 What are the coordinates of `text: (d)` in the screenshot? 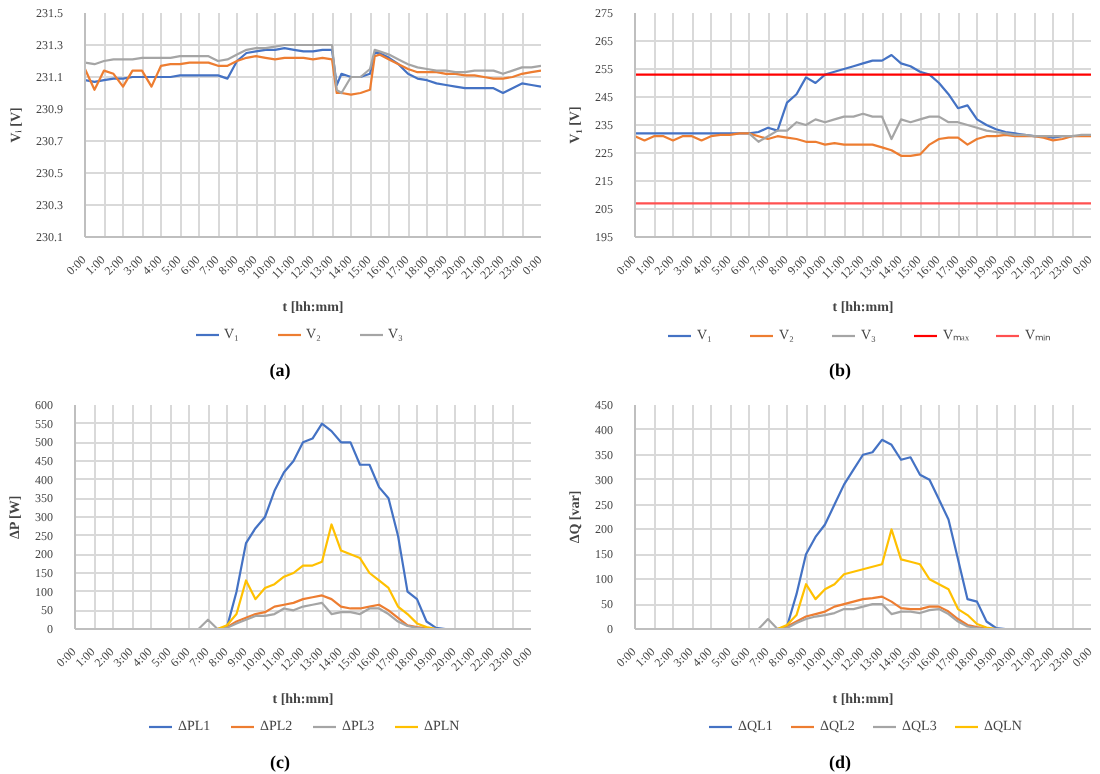 It's located at (840, 762).